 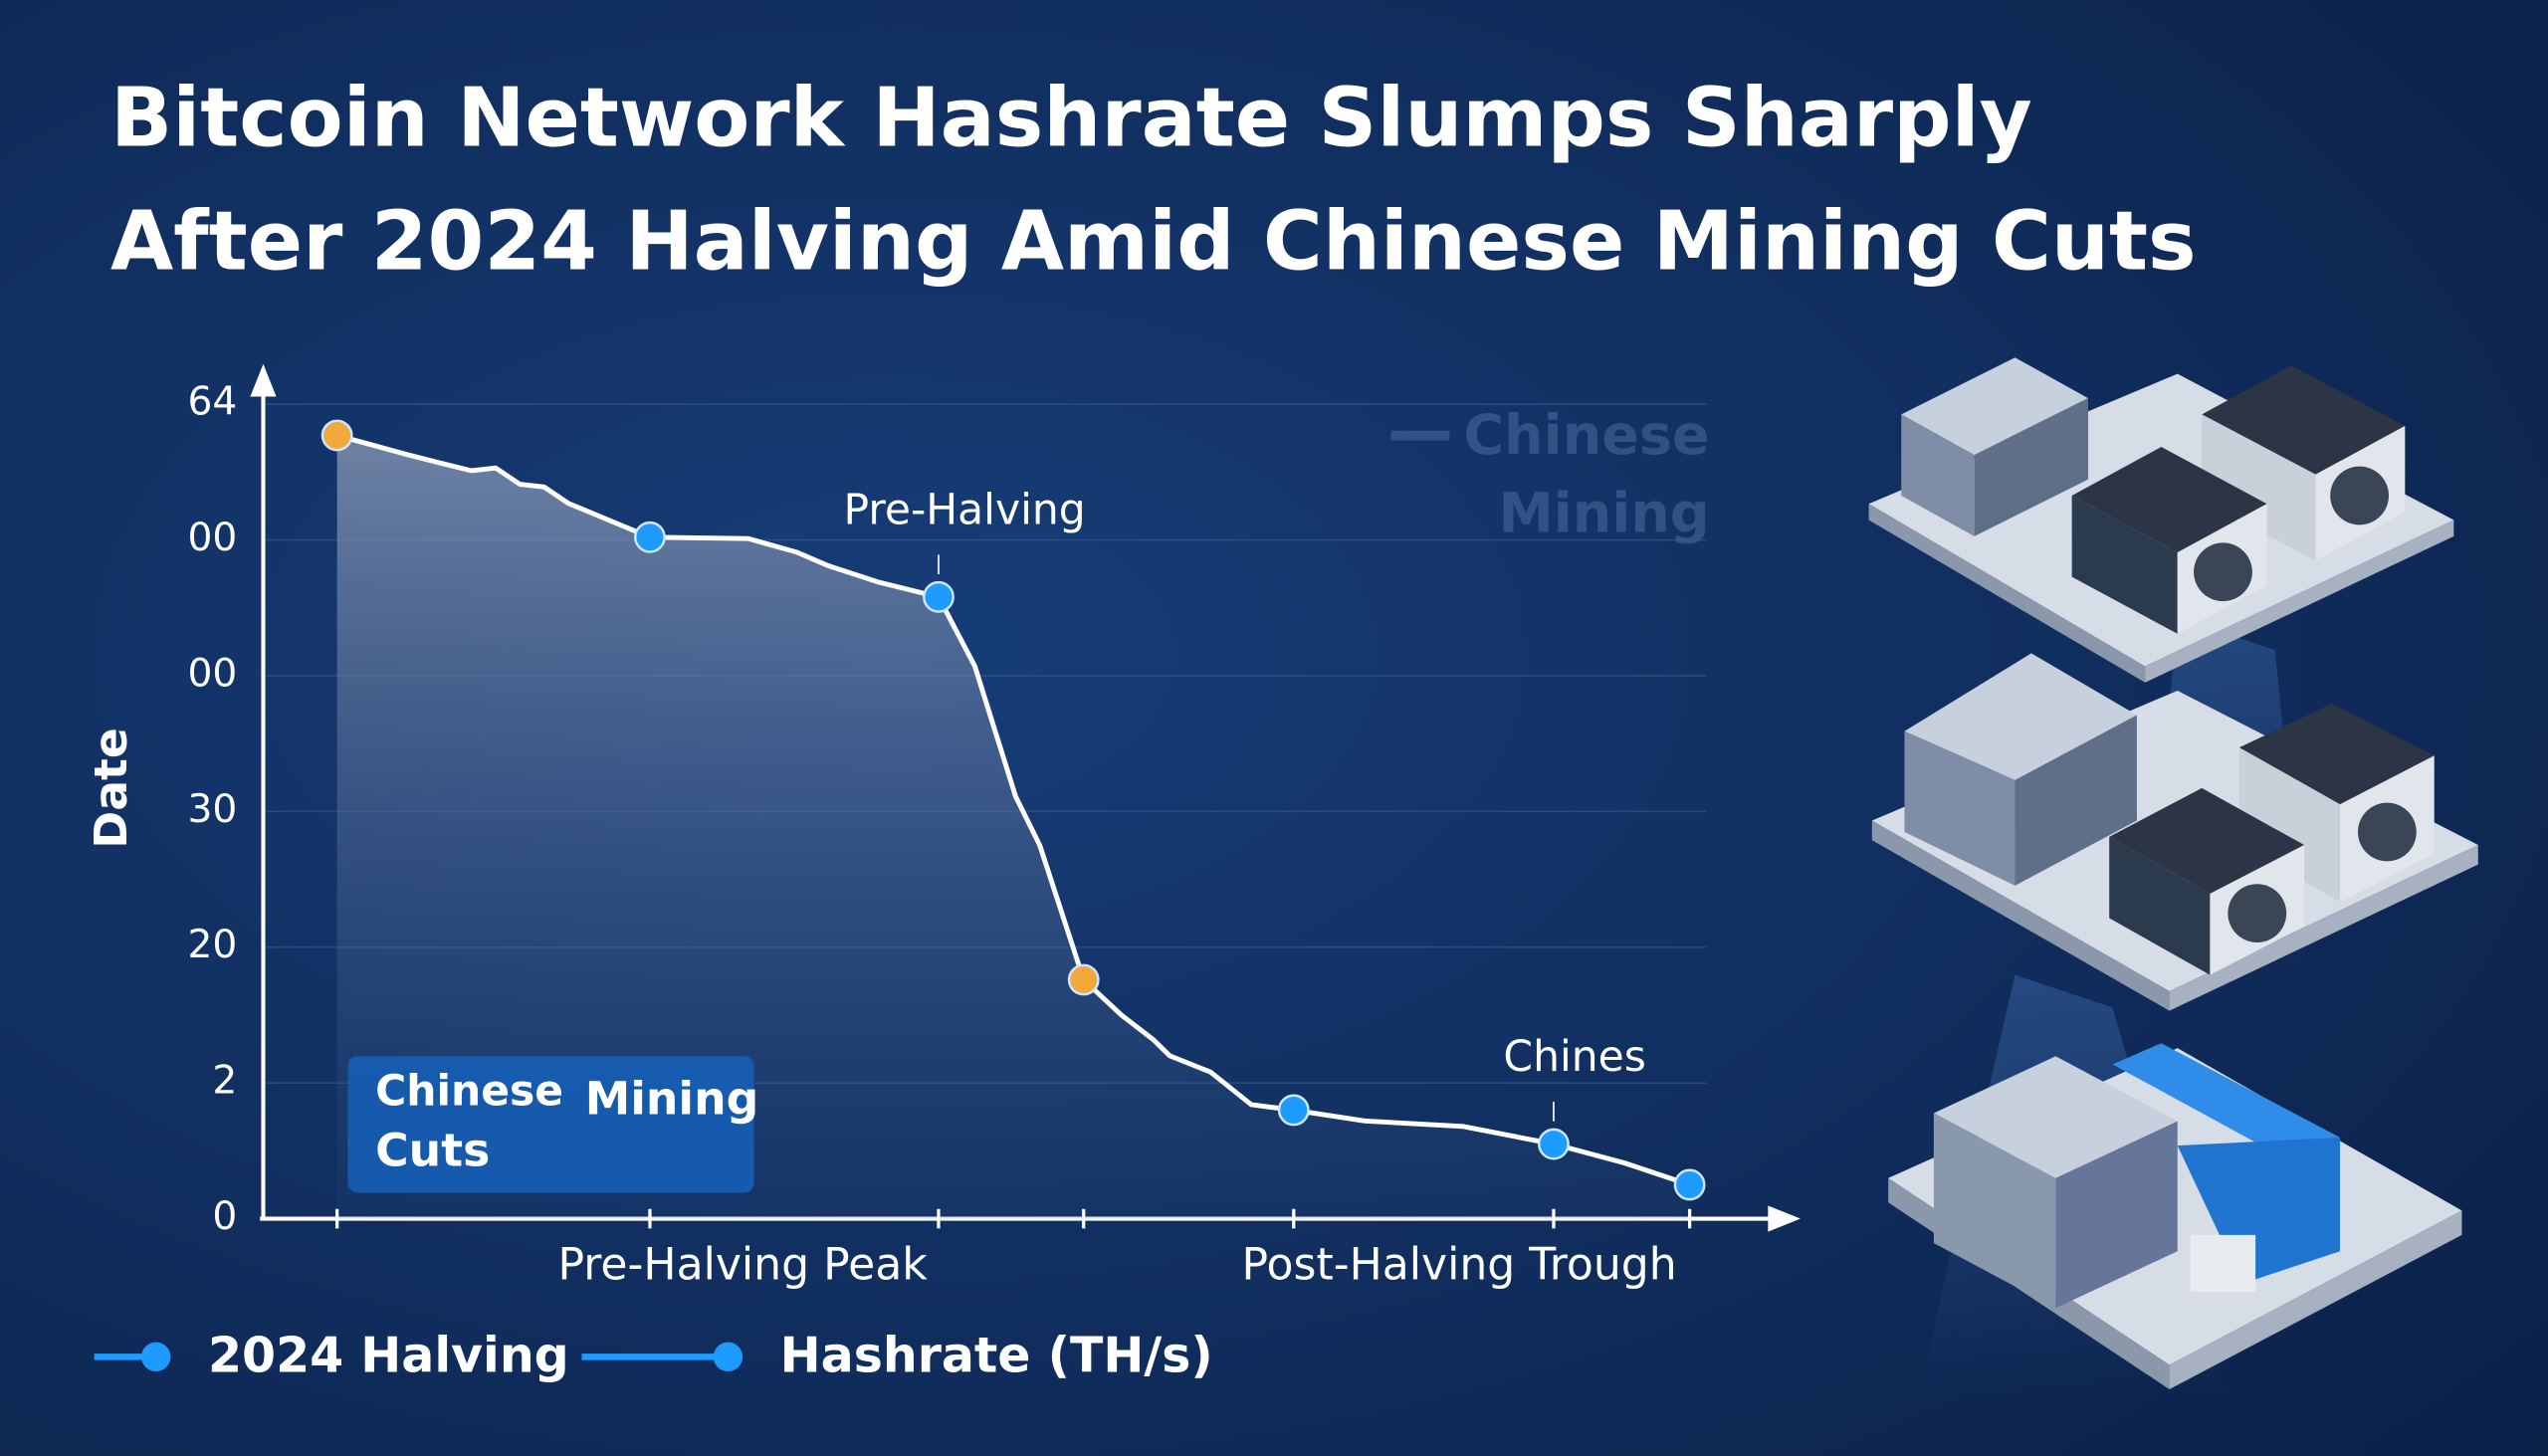 What do you see at coordinates (263, 380) in the screenshot?
I see `y-axis-arrow` at bounding box center [263, 380].